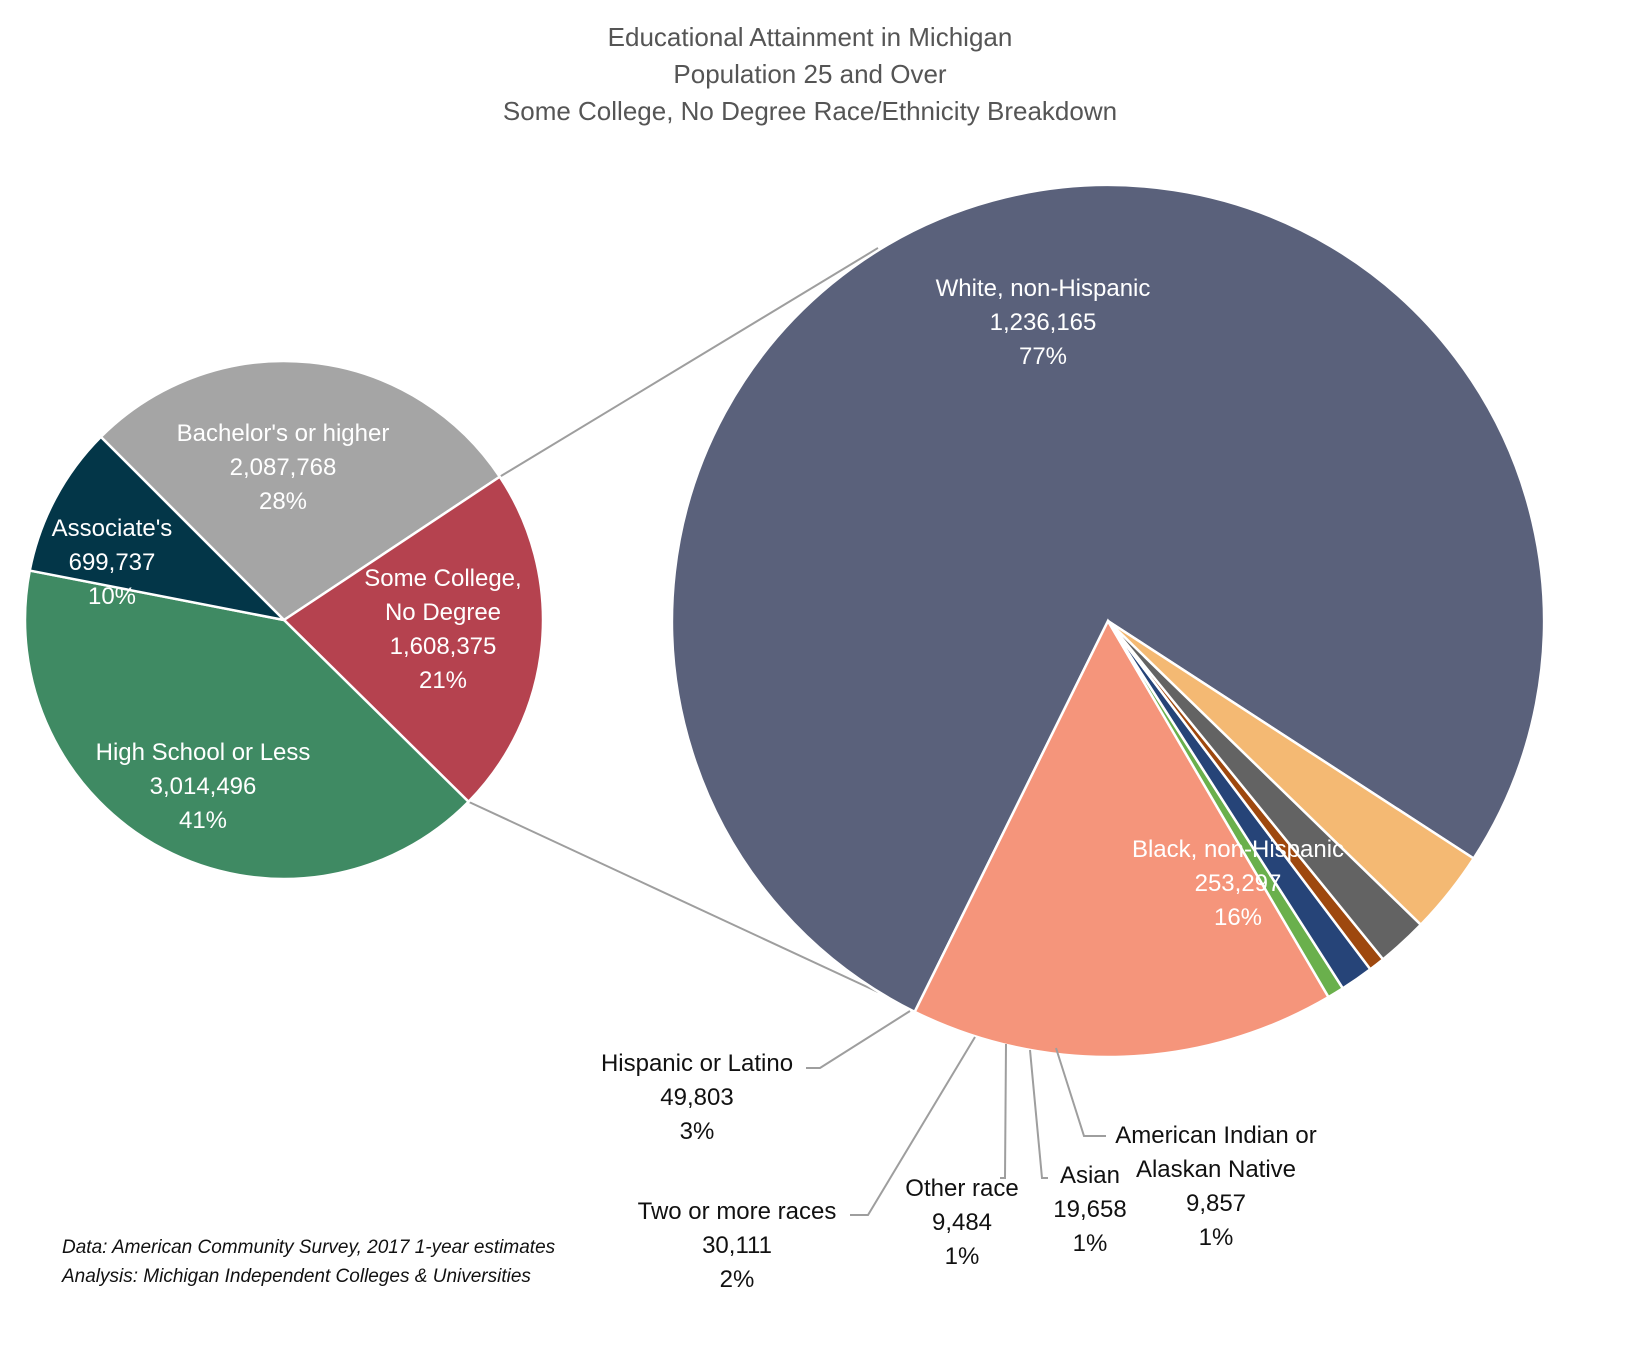  I want to click on breakdown-label-white-non-hispanic: White, non-Hispanic 1,236,165 77%, so click(1043, 322).